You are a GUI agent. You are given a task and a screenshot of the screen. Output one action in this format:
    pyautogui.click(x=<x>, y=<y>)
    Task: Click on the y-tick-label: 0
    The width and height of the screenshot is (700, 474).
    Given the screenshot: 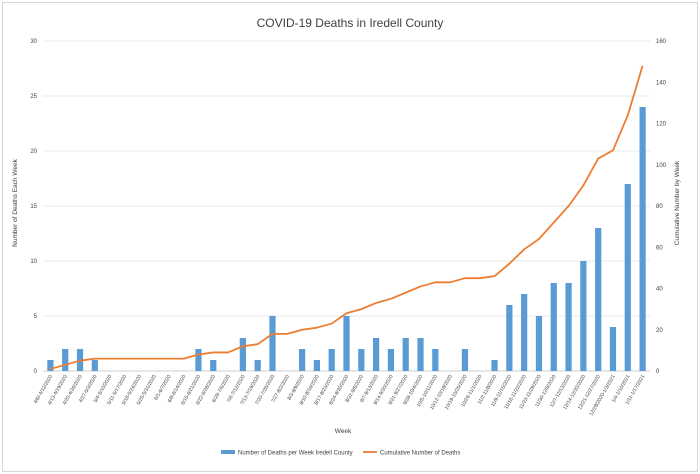 What is the action you would take?
    pyautogui.click(x=36, y=372)
    